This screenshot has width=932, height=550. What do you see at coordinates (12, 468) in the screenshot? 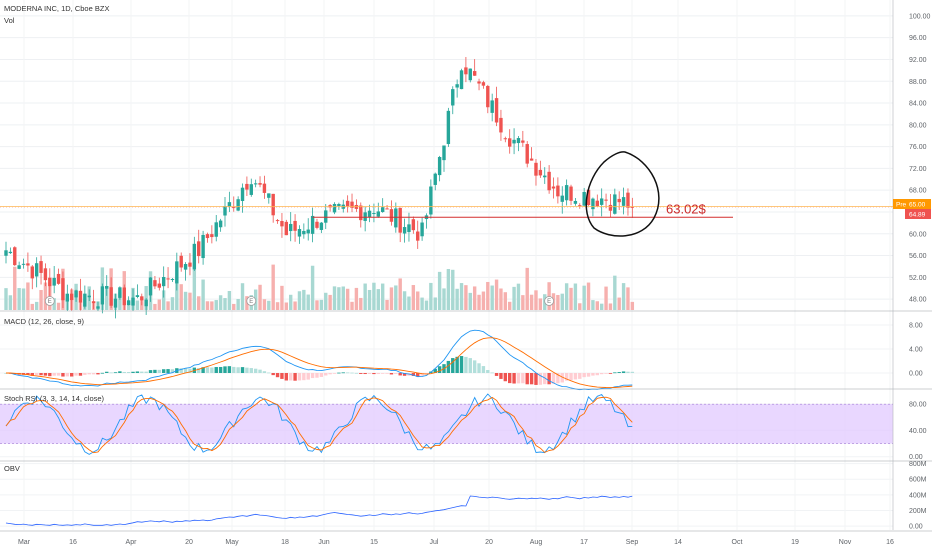
I see `obv-label: OBV` at bounding box center [12, 468].